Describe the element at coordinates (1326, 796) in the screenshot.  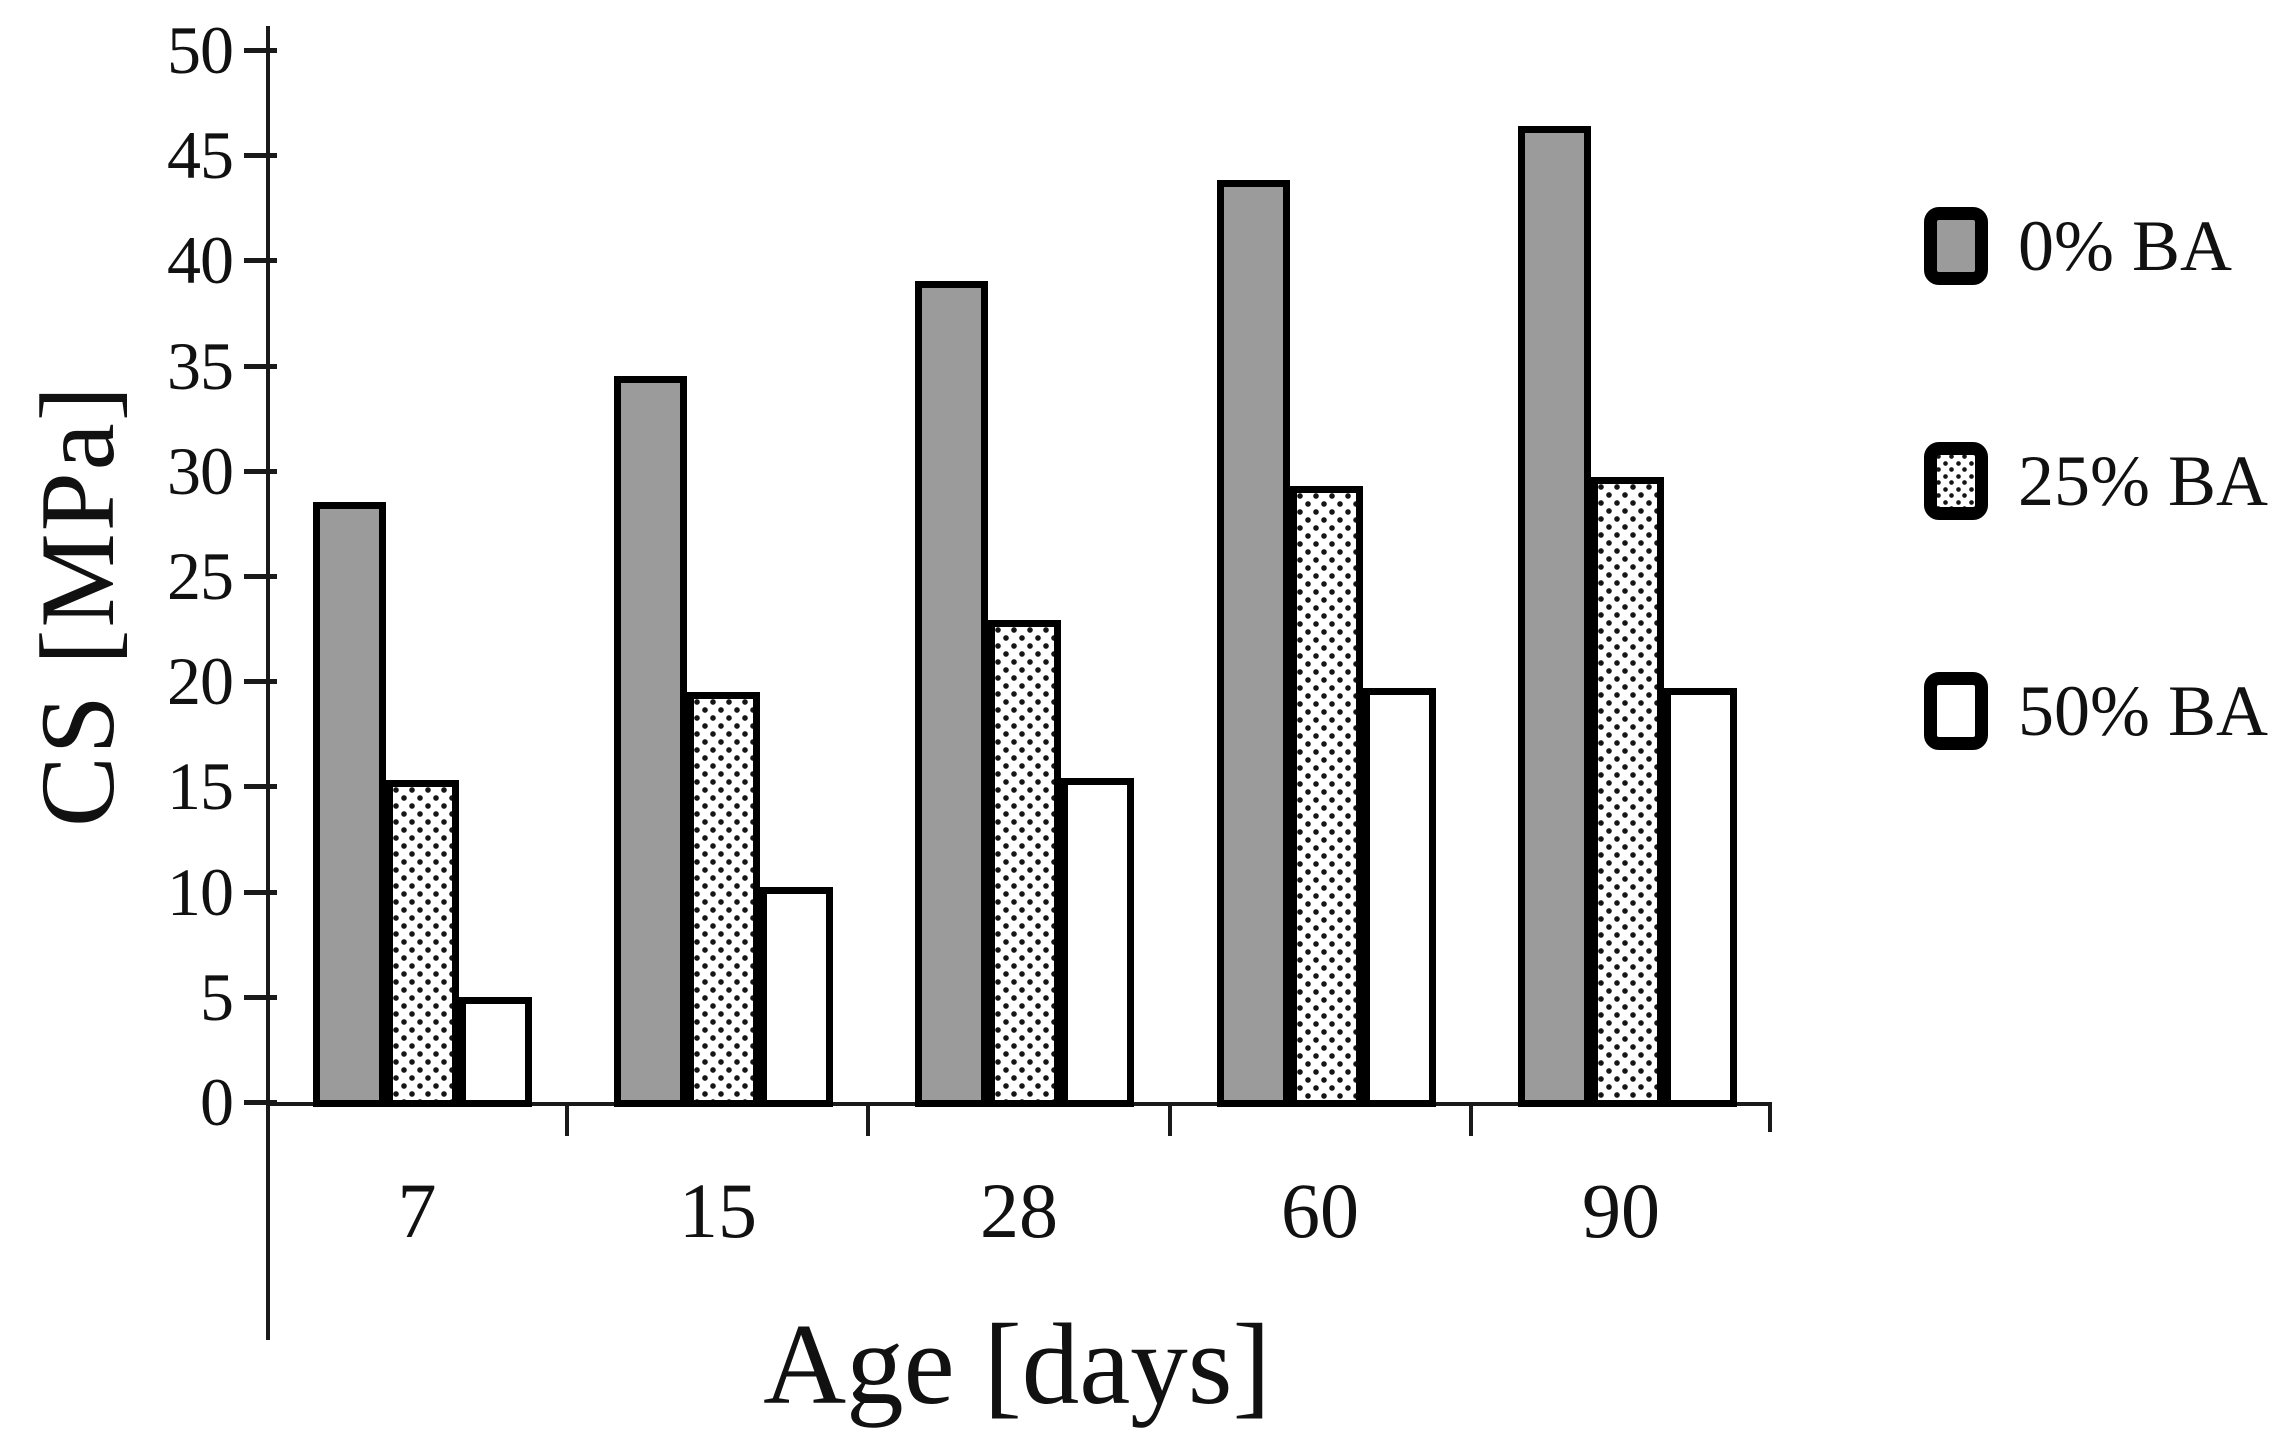
I see `bar-25ba-age60` at that location.